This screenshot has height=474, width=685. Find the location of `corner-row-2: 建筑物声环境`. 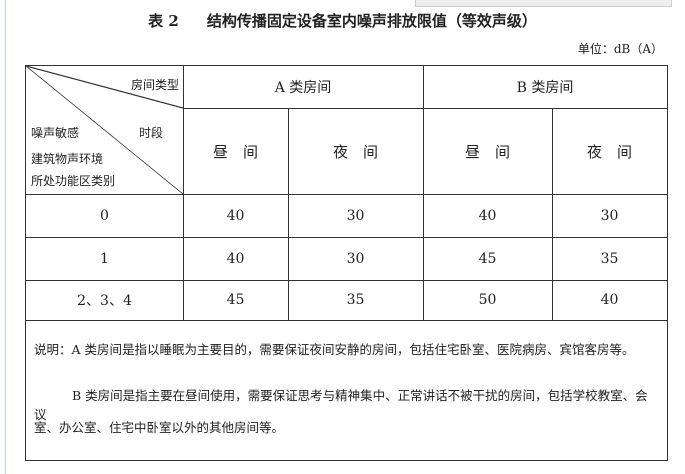

corner-row-2: 建筑物声环境 is located at coordinates (67, 159).